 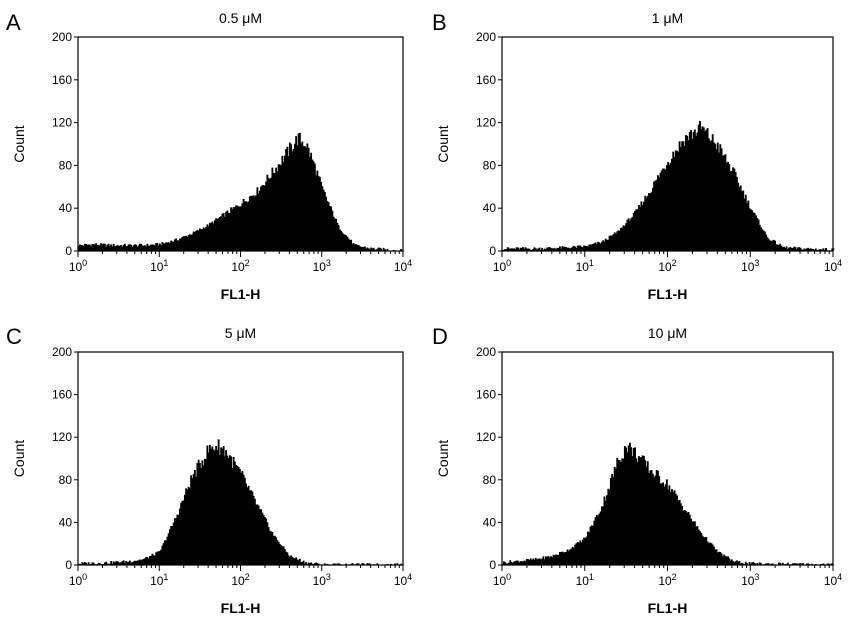 What do you see at coordinates (62, 37) in the screenshot?
I see `y-tick-label-a-200: 200` at bounding box center [62, 37].